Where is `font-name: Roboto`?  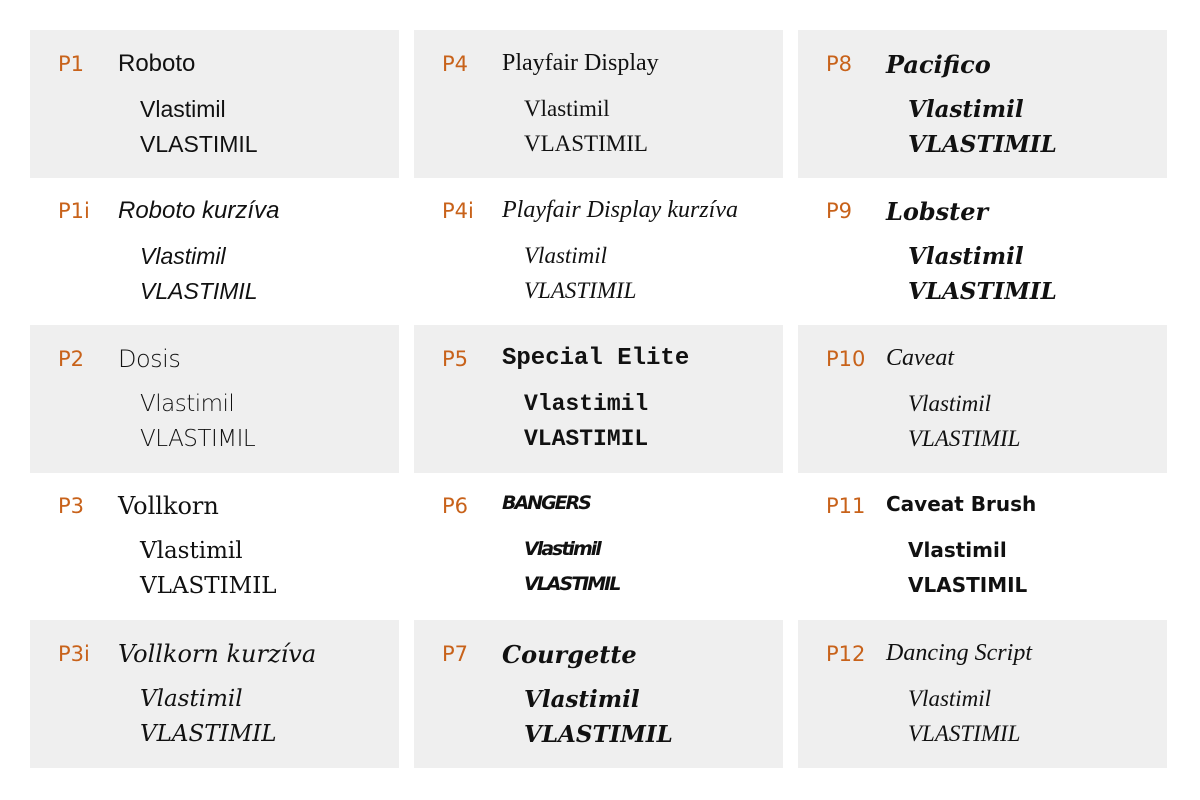 font-name: Roboto is located at coordinates (157, 63).